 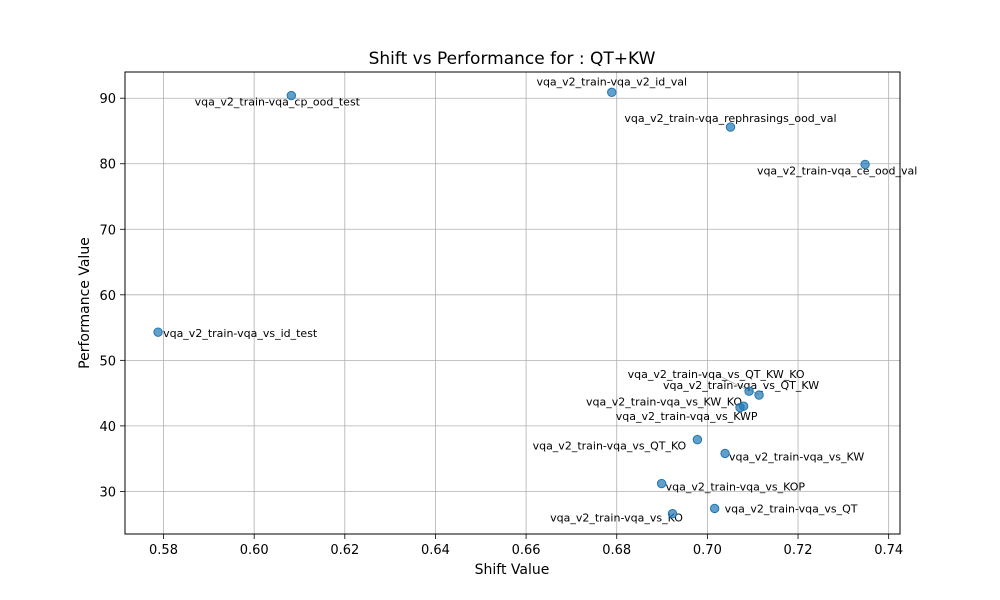 I want to click on y-tick-label: 70, so click(x=107, y=230).